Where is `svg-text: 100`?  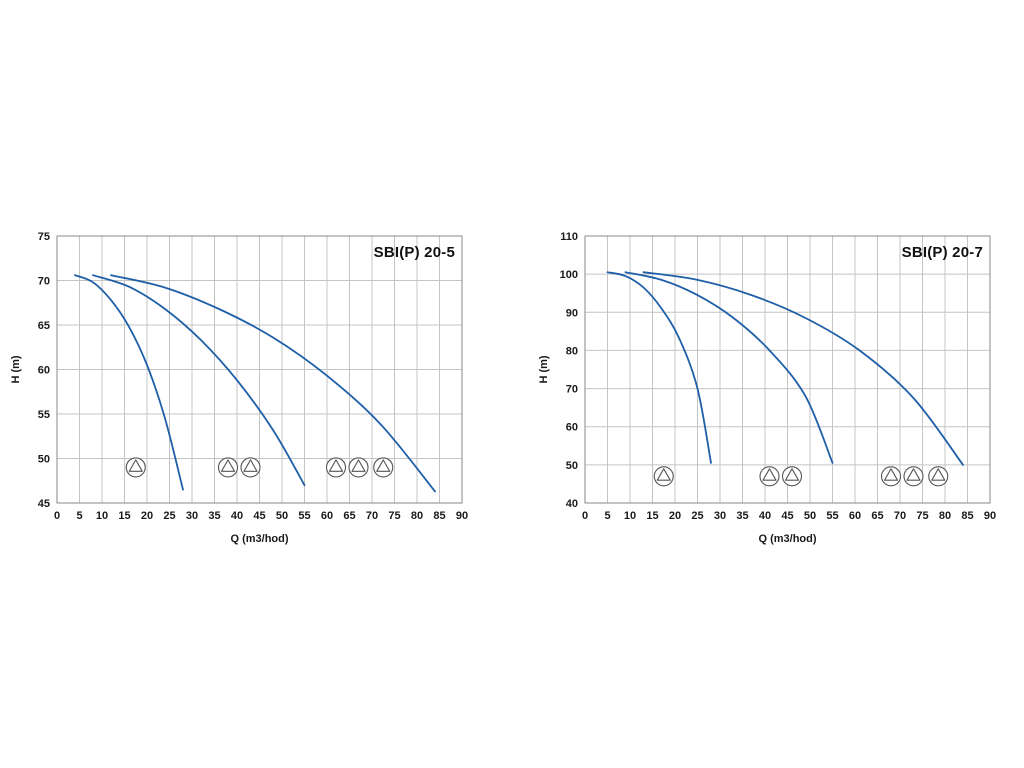 svg-text: 100 is located at coordinates (569, 275).